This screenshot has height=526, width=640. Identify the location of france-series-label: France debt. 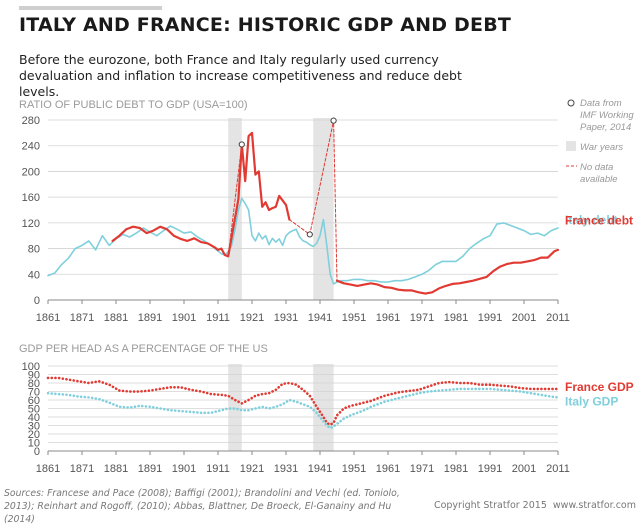
(599, 221).